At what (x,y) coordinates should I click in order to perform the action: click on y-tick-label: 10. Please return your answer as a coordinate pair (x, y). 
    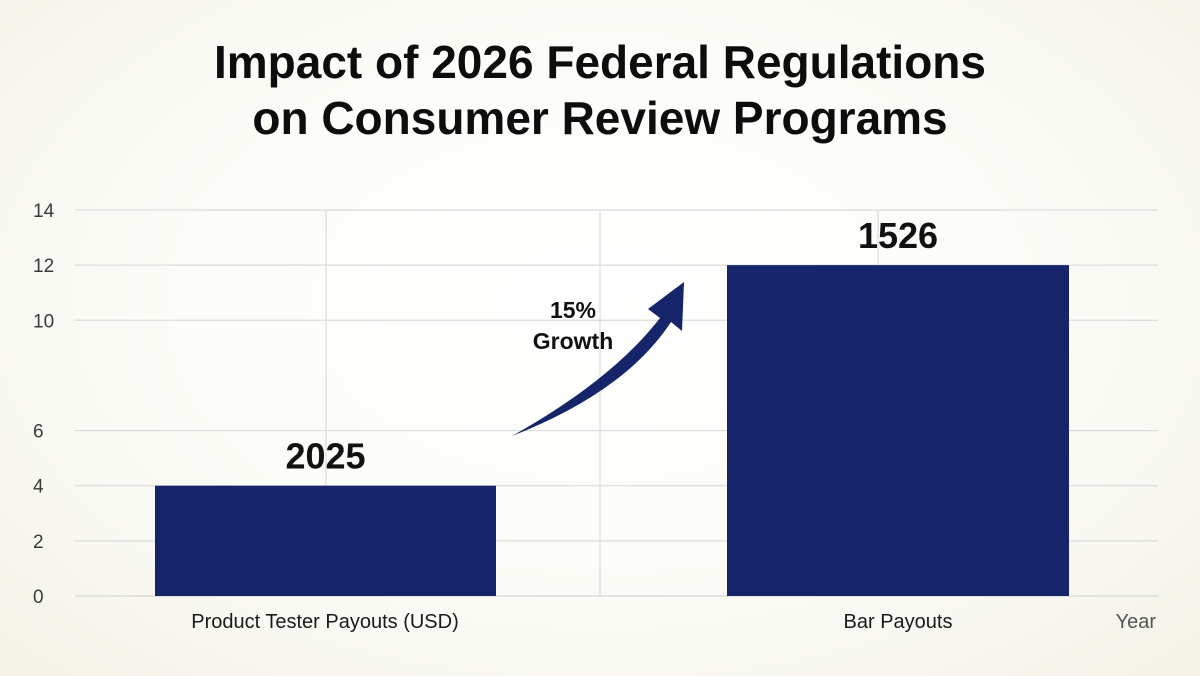
    Looking at the image, I should click on (43, 321).